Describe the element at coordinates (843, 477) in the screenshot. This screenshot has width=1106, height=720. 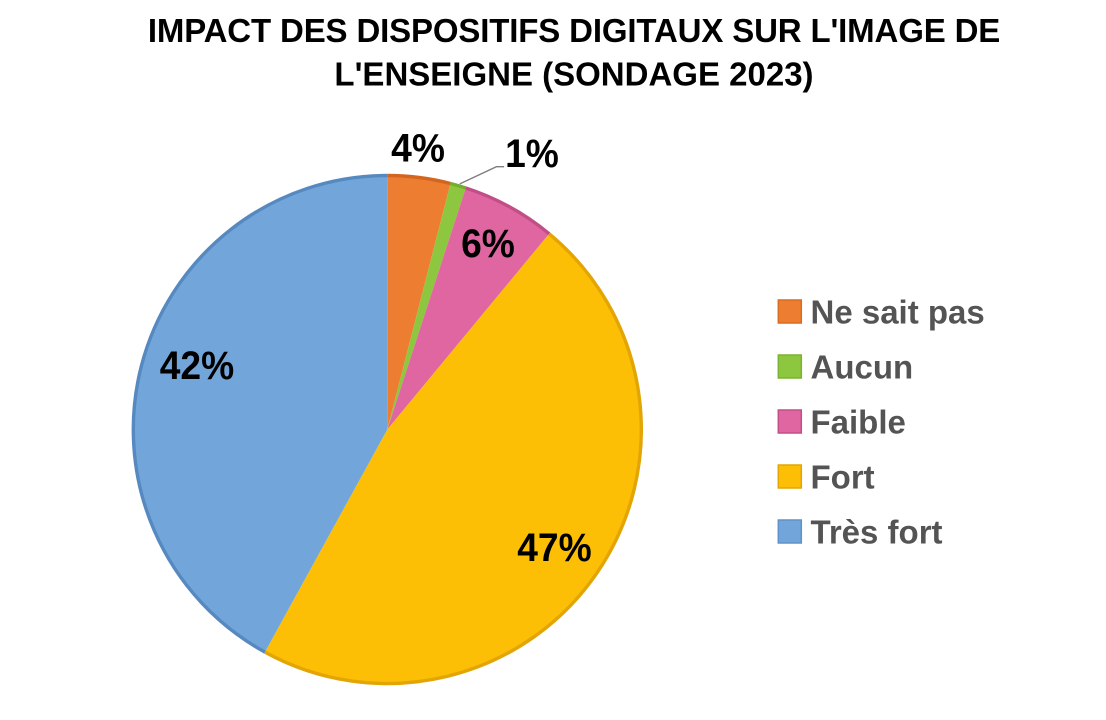
I see `svg-text: Fort` at that location.